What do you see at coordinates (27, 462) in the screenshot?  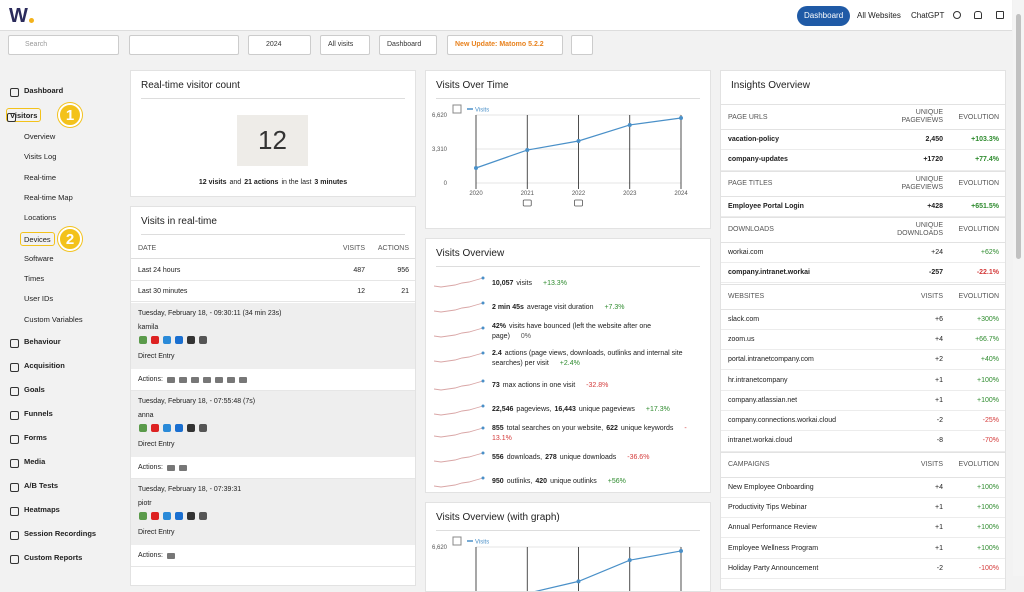 I see `menu-item: Media` at bounding box center [27, 462].